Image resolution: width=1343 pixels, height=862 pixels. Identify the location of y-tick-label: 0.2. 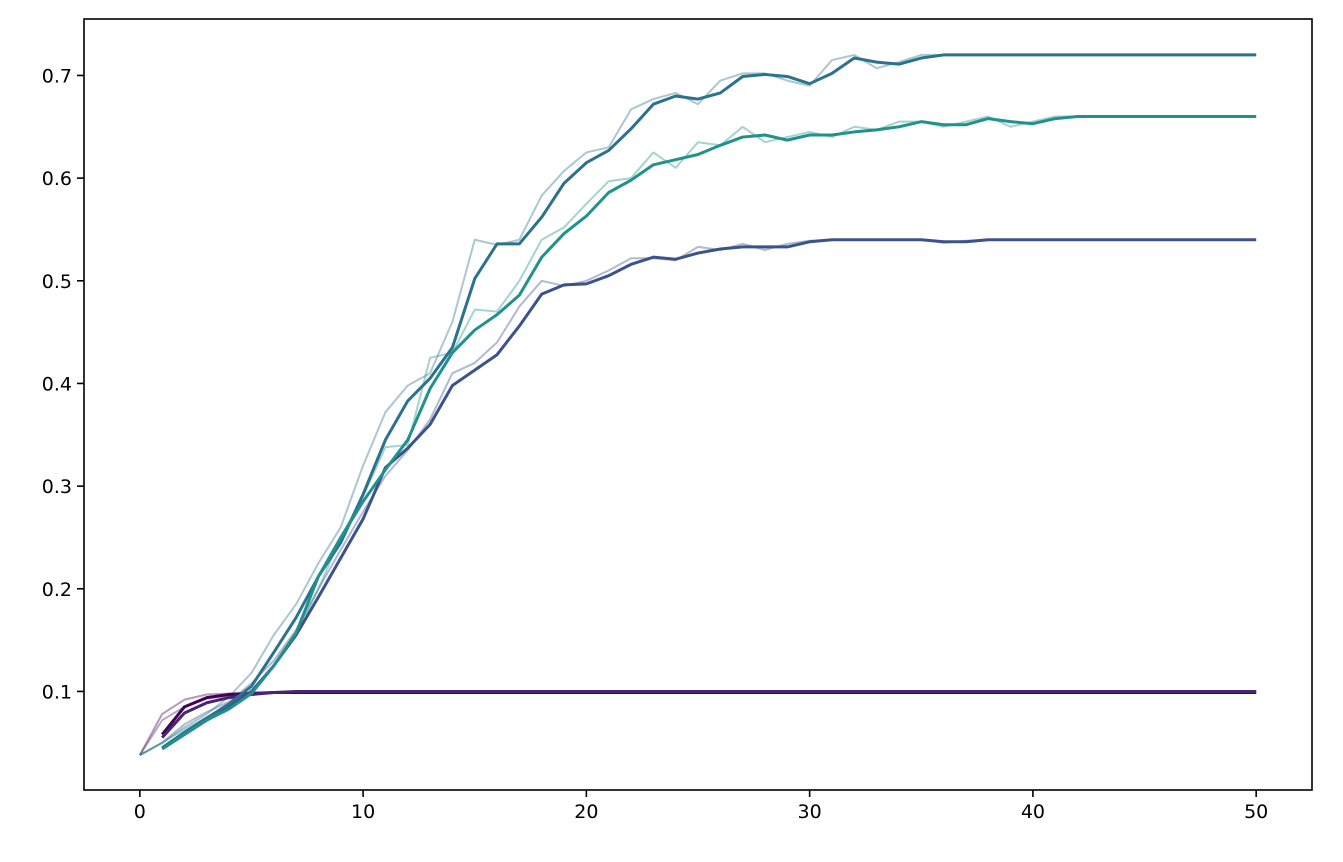
(57, 590).